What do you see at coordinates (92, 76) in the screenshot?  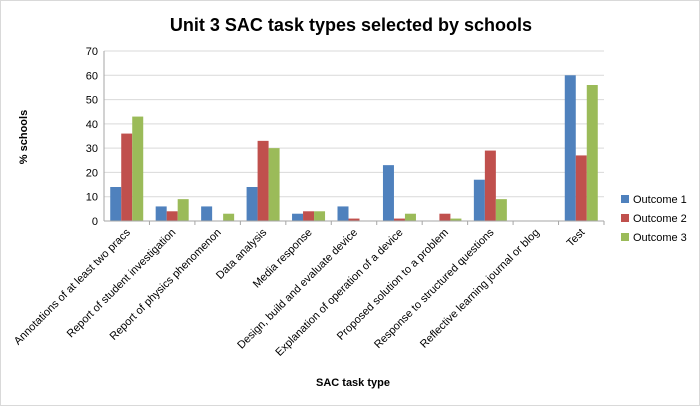 I see `y-tick-label: 60` at bounding box center [92, 76].